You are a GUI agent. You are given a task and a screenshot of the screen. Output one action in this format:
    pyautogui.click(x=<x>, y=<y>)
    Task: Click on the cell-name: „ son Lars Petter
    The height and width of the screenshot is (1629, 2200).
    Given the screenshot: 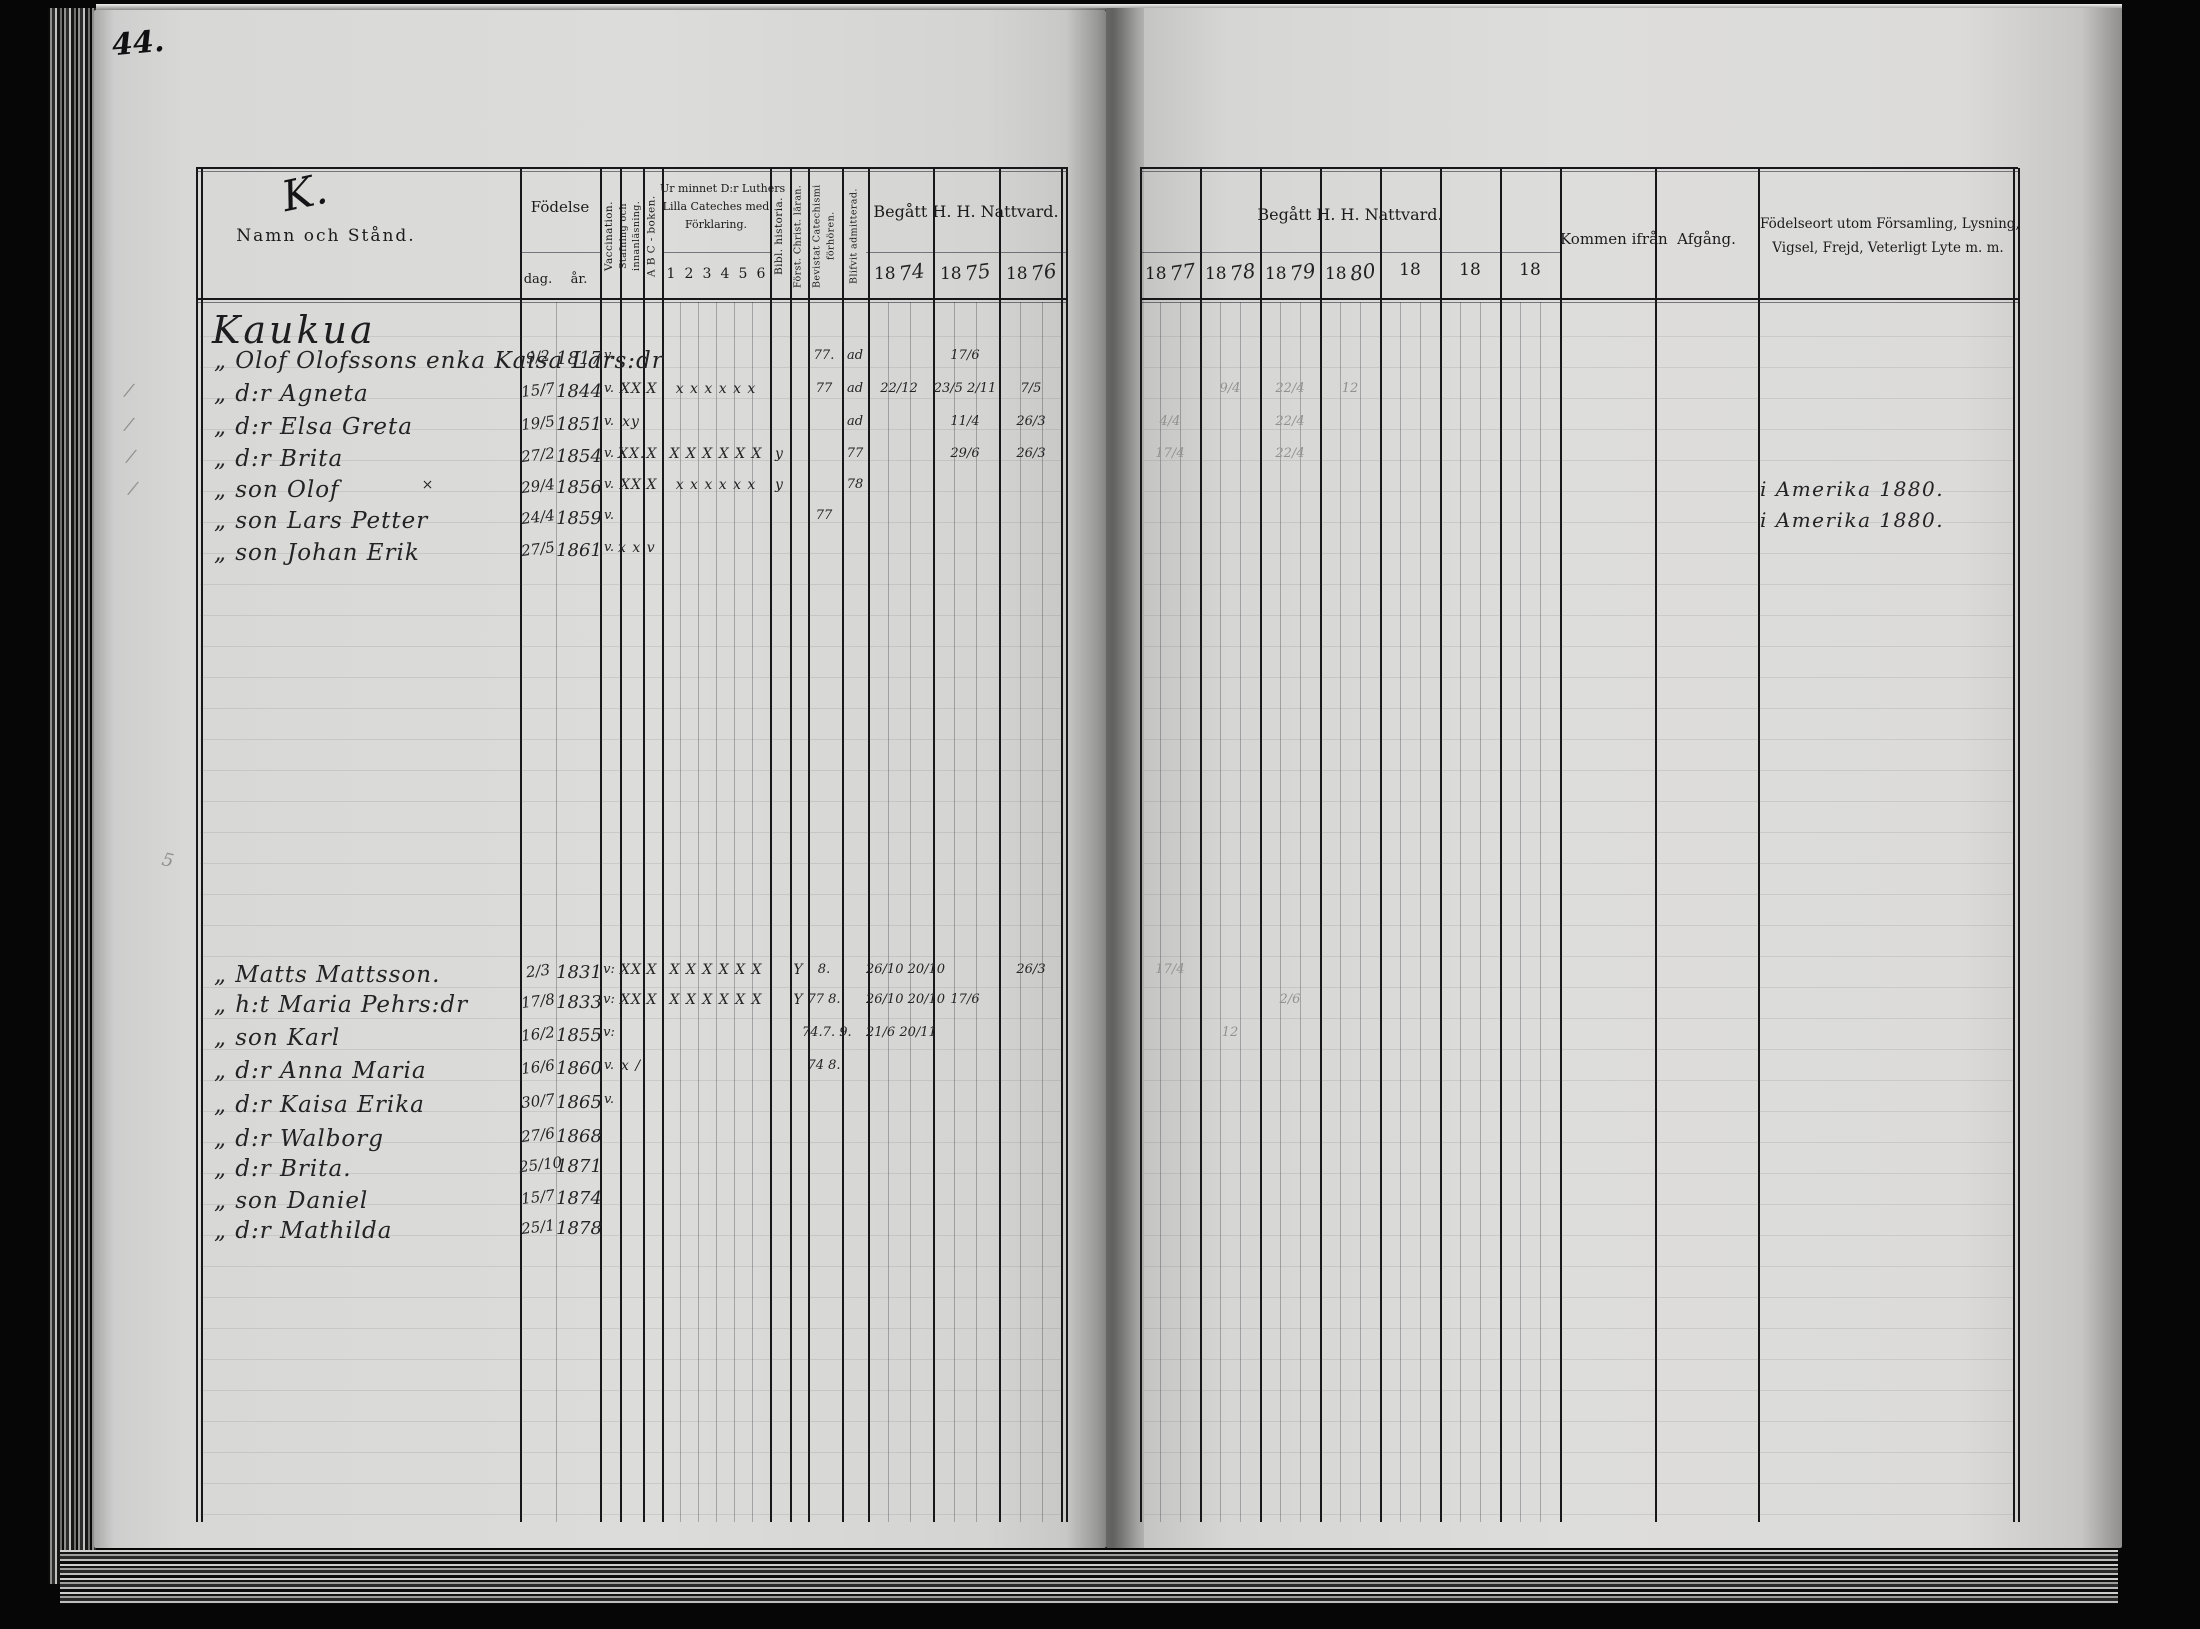 What is the action you would take?
    pyautogui.click(x=321, y=521)
    